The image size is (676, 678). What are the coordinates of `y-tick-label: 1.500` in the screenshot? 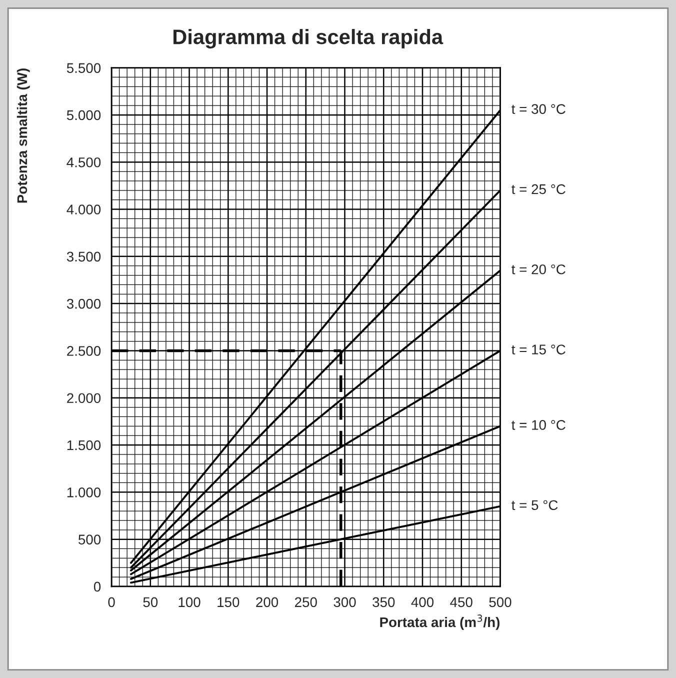 It's located at (84, 445).